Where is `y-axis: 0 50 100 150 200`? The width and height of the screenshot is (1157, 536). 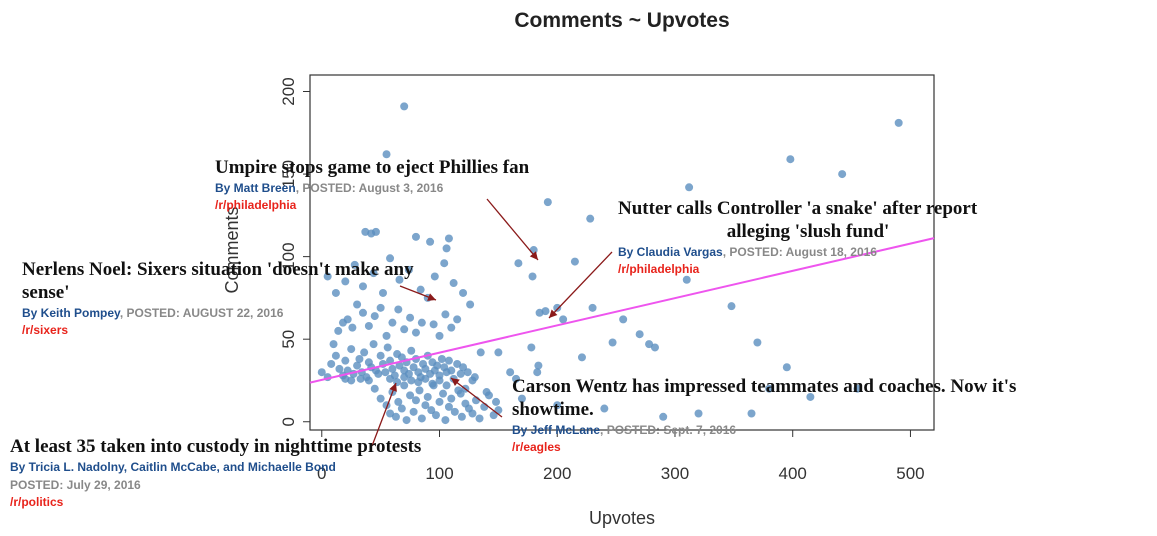
y-axis: 0 50 100 150 200 is located at coordinates (294, 251).